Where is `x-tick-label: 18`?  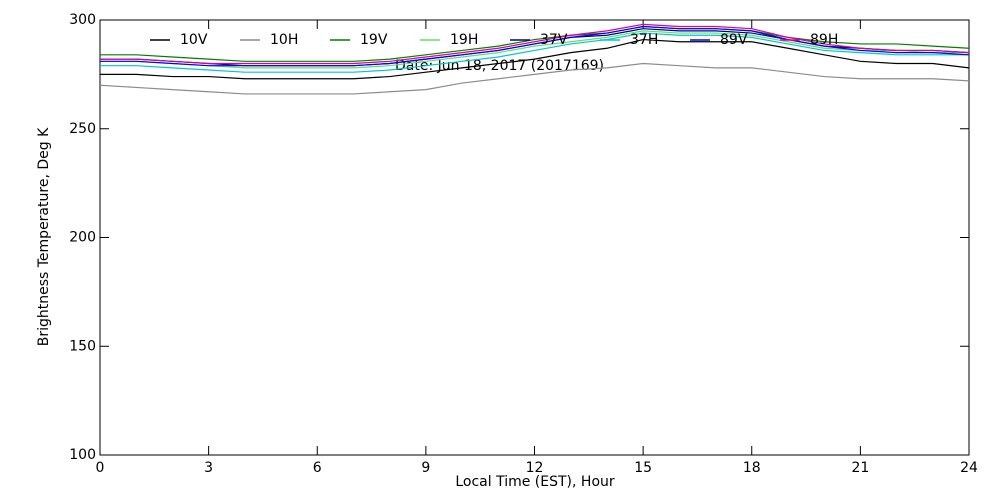
x-tick-label: 18 is located at coordinates (752, 468).